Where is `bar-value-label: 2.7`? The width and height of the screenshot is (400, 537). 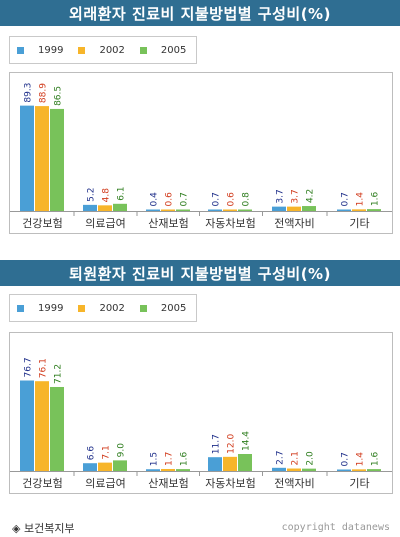 bar-value-label: 2.7 is located at coordinates (281, 457).